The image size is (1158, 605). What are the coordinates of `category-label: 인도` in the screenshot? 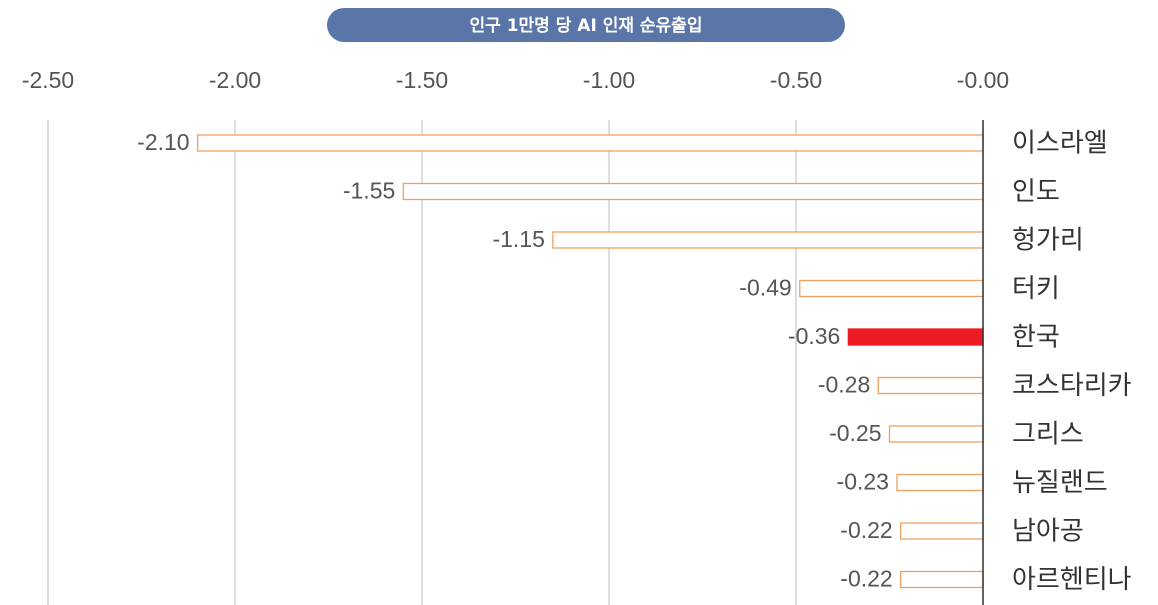 It's located at (1036, 192).